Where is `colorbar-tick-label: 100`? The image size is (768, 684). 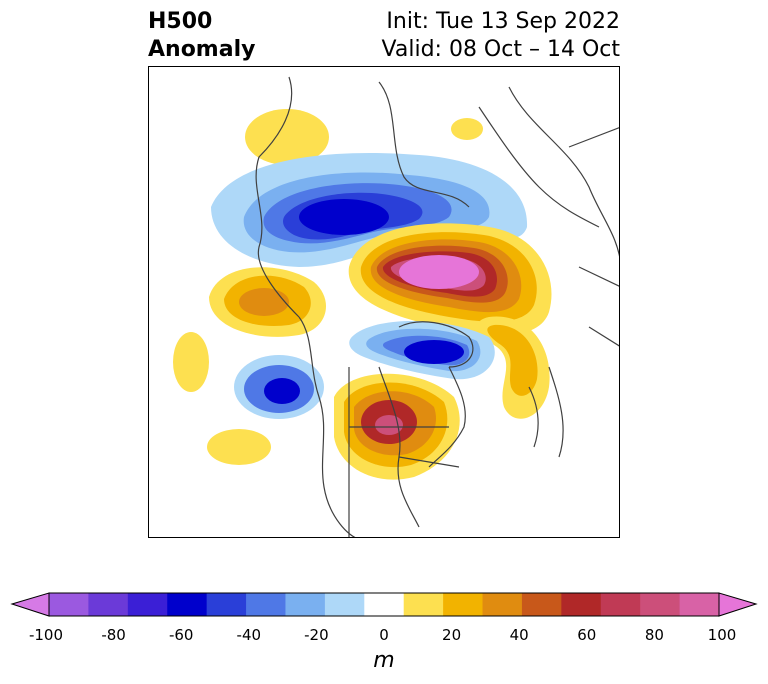 colorbar-tick-label: 100 is located at coordinates (722, 635).